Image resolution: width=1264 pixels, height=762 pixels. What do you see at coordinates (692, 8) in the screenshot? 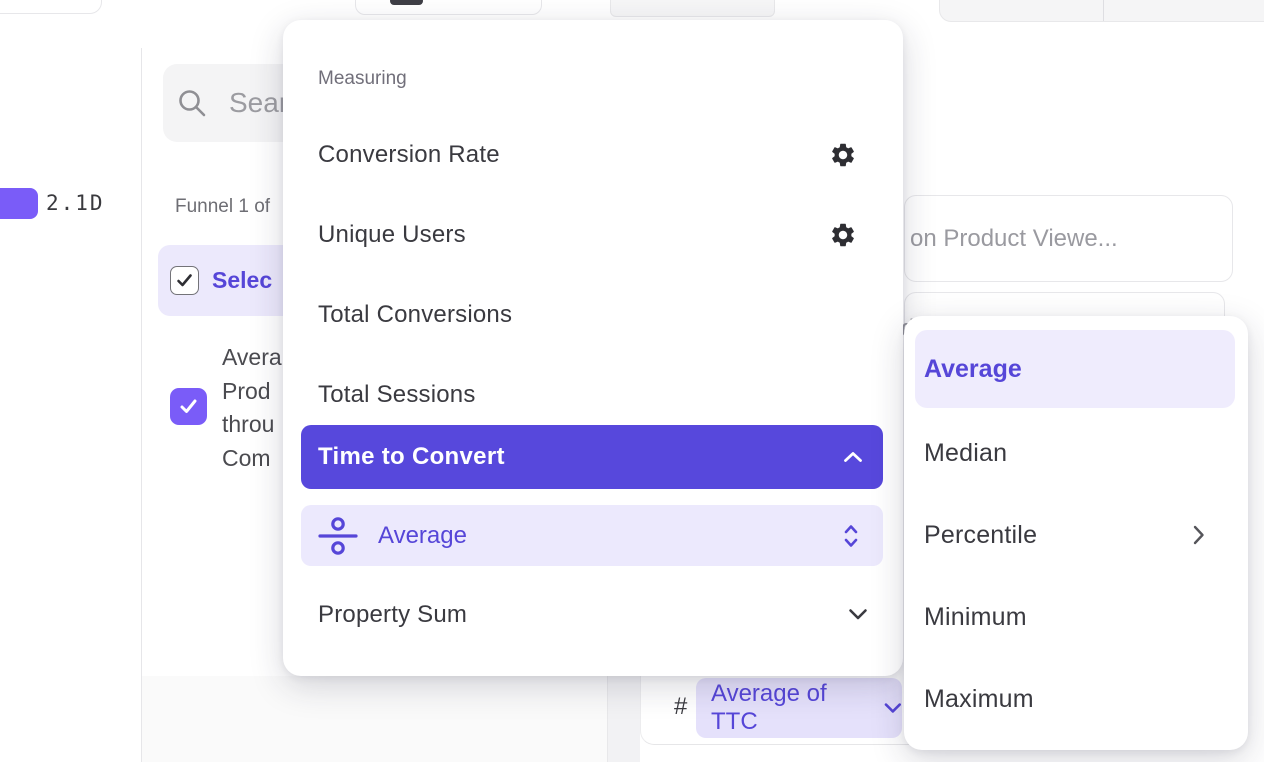
I see `top-bar-segment` at bounding box center [692, 8].